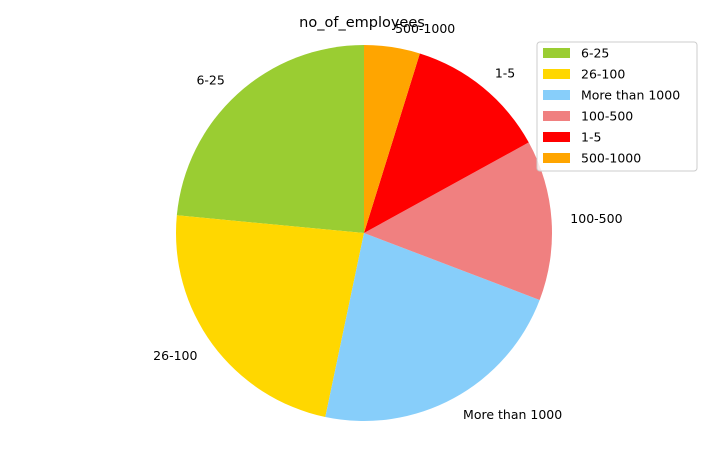 The width and height of the screenshot is (725, 454). What do you see at coordinates (210, 80) in the screenshot?
I see `slice-label-6-25: 6-25` at bounding box center [210, 80].